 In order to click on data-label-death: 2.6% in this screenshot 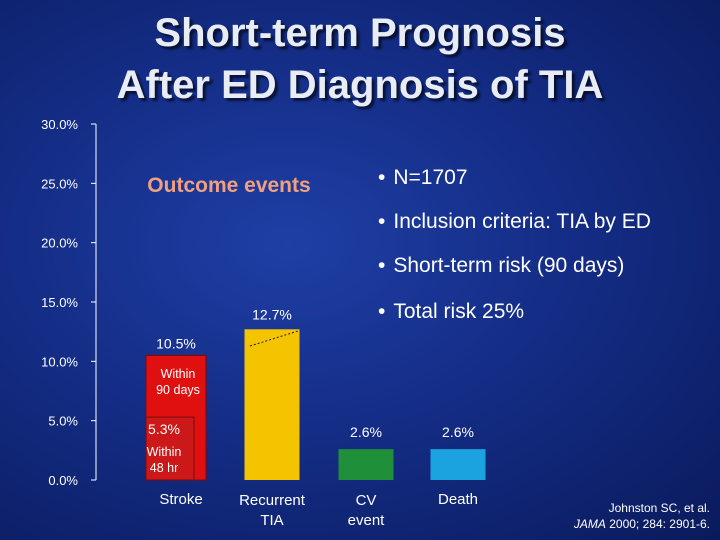, I will do `click(458, 432)`.